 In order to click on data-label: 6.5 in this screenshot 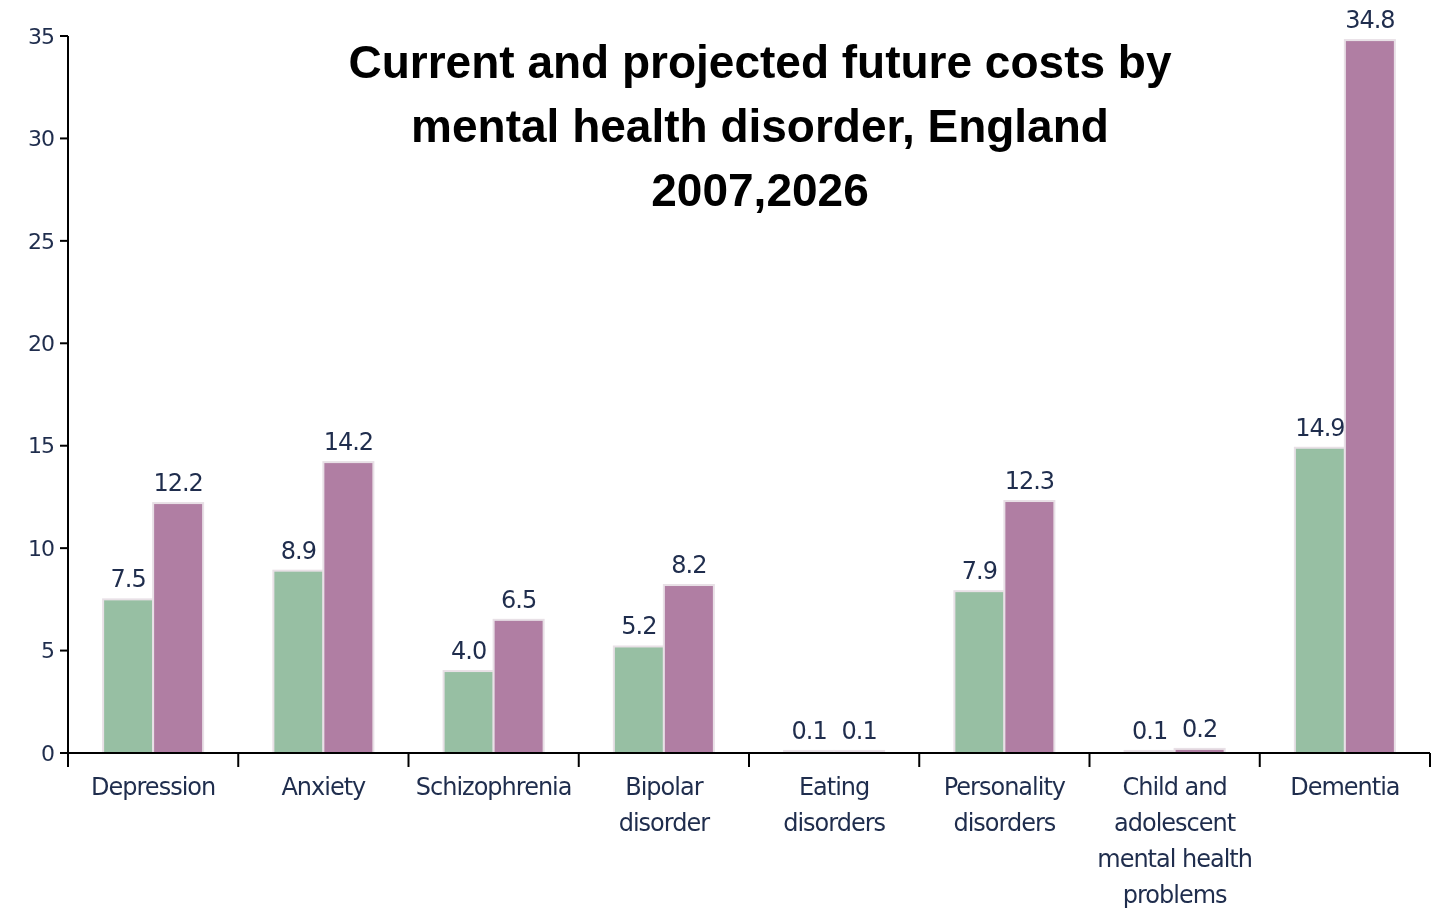, I will do `click(519, 599)`.